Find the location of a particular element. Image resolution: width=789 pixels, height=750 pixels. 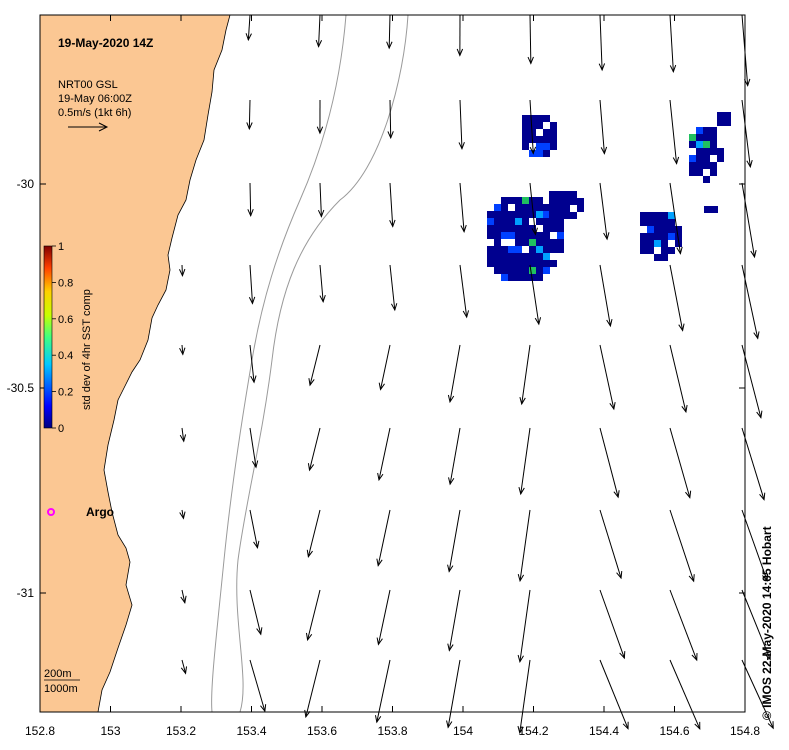

lon-tick-label: 154 is located at coordinates (463, 731).